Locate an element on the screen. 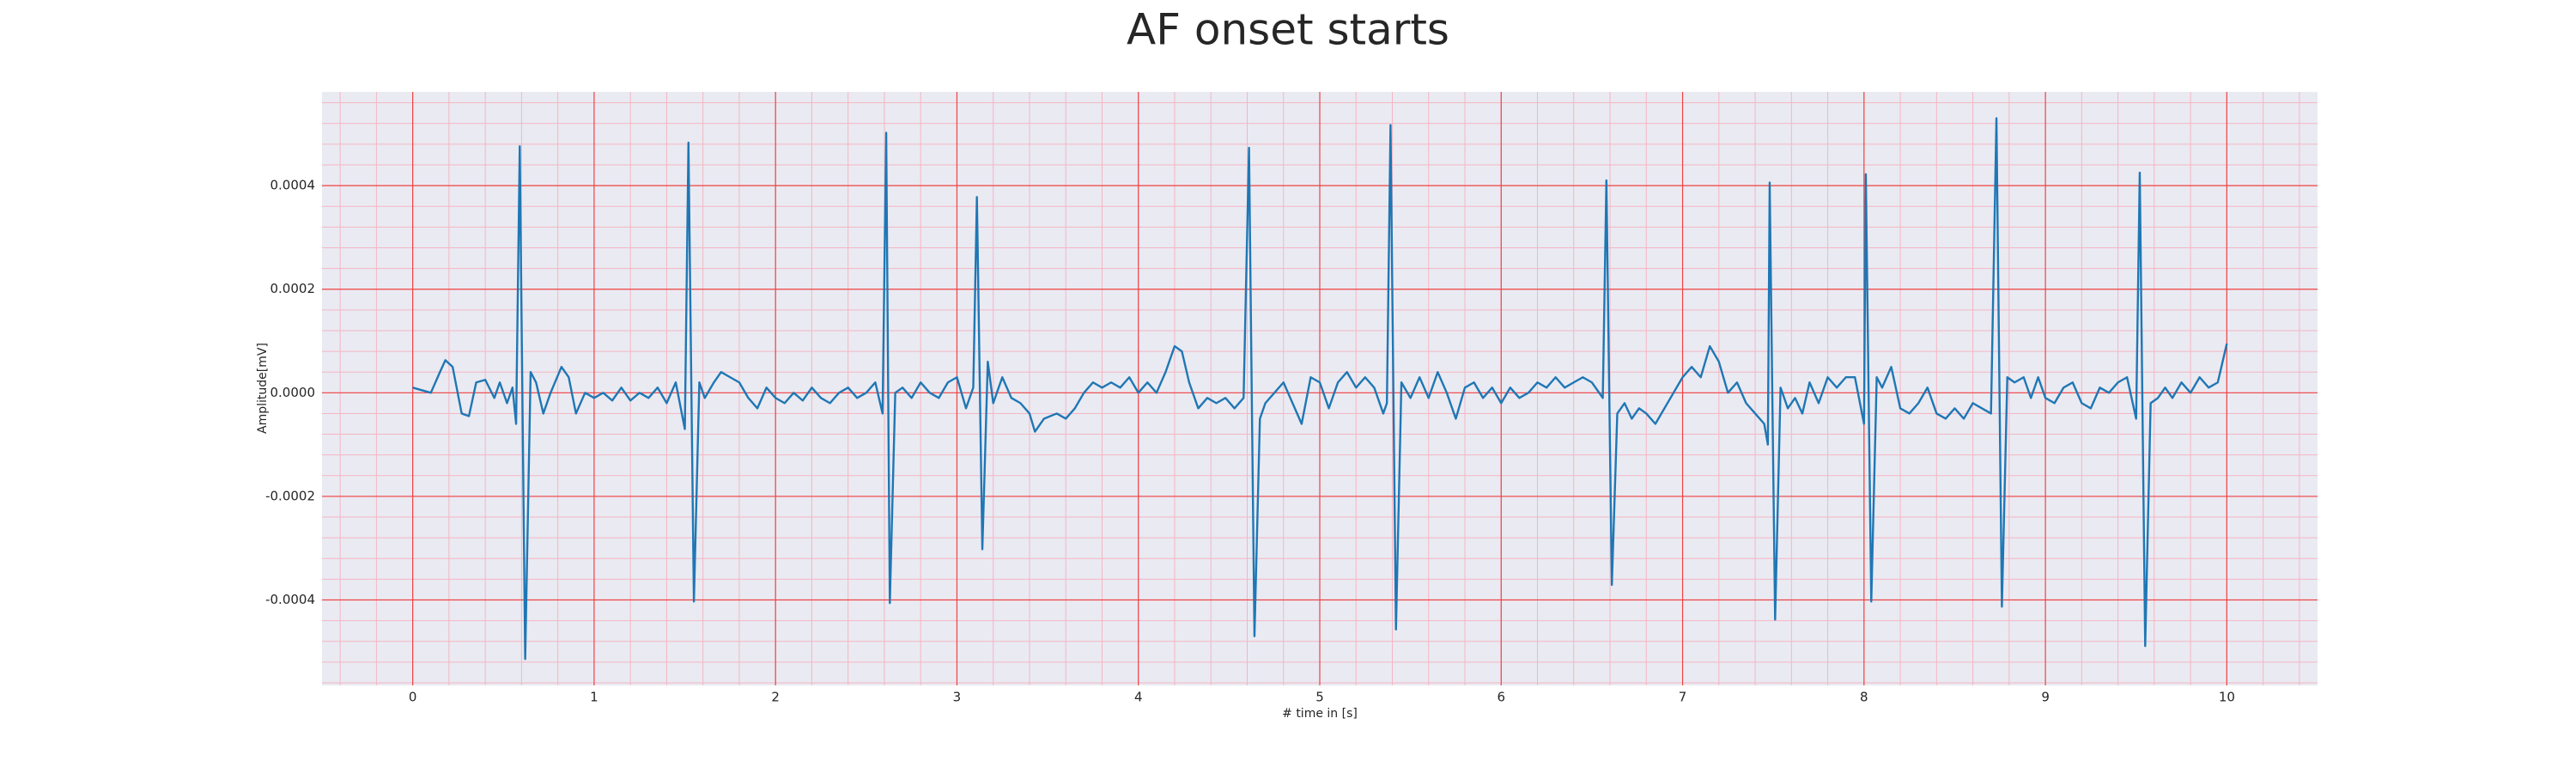 The height and width of the screenshot is (773, 2576). x-tick-label: 7 is located at coordinates (1683, 697).